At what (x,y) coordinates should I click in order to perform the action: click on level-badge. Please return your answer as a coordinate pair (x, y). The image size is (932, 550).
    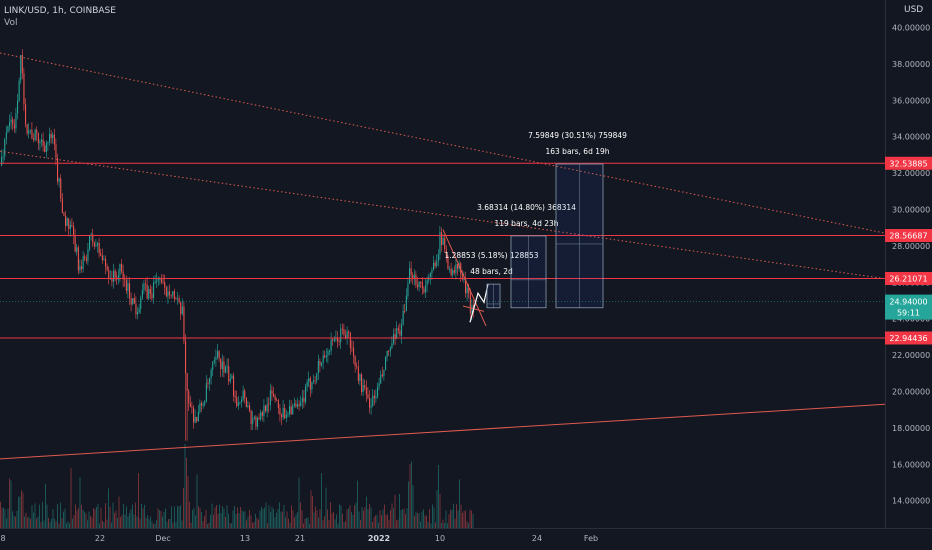
    Looking at the image, I should click on (908, 338).